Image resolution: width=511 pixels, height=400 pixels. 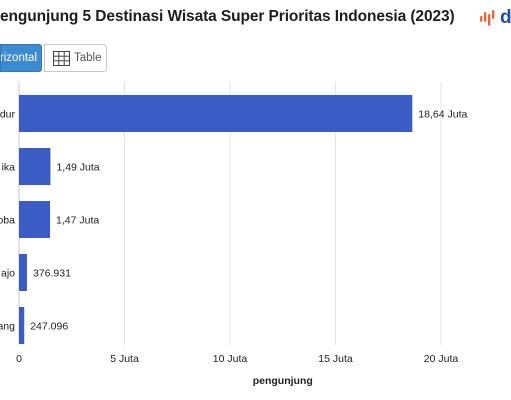 What do you see at coordinates (505, 17) in the screenshot?
I see `logo-text: da` at bounding box center [505, 17].